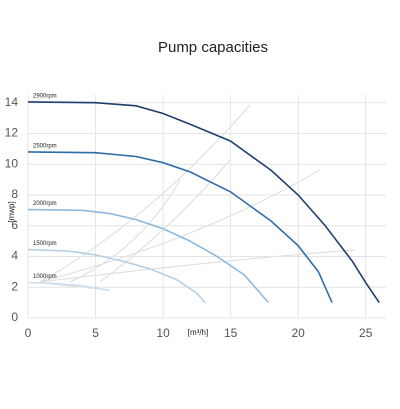  I want to click on y-axis-label: [mwp], so click(11, 211).